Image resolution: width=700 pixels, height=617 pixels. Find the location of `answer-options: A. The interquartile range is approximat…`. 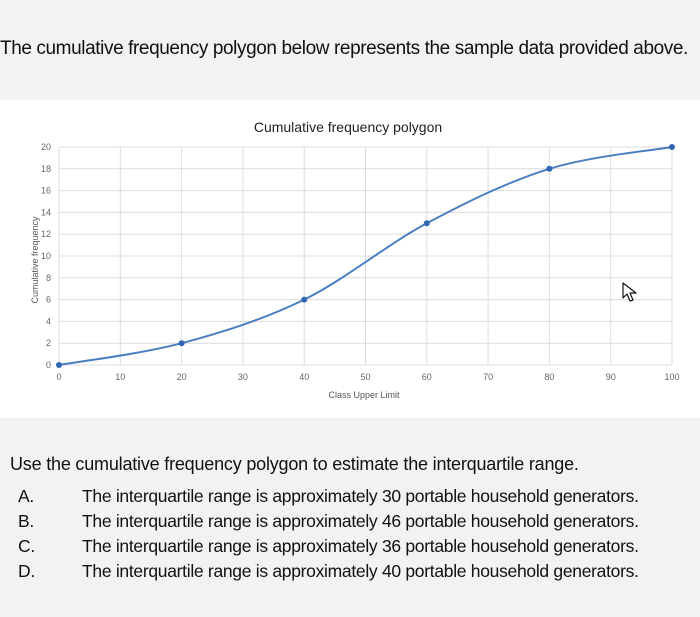

answer-options: A. The interquartile range is approximat… is located at coordinates (328, 534).